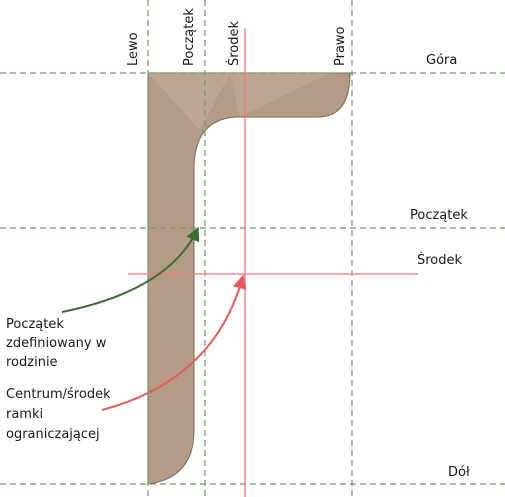 The image size is (505, 497). I want to click on annotation-family-origin: Początek zdefiniowany w rodzinie, so click(58, 343).